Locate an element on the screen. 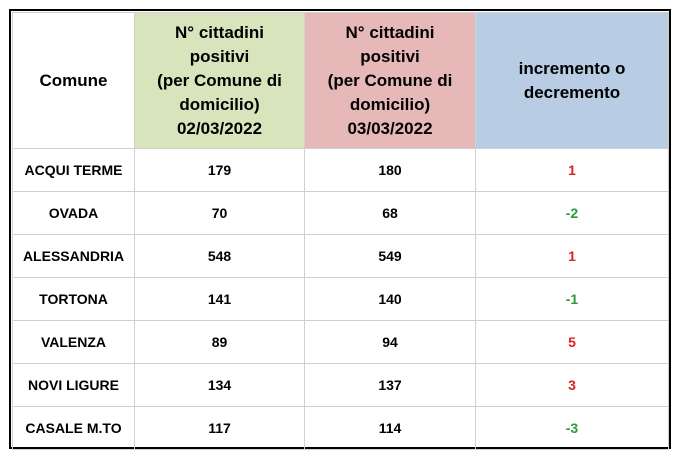 This screenshot has width=692, height=464. cell-day2: 180 is located at coordinates (390, 170).